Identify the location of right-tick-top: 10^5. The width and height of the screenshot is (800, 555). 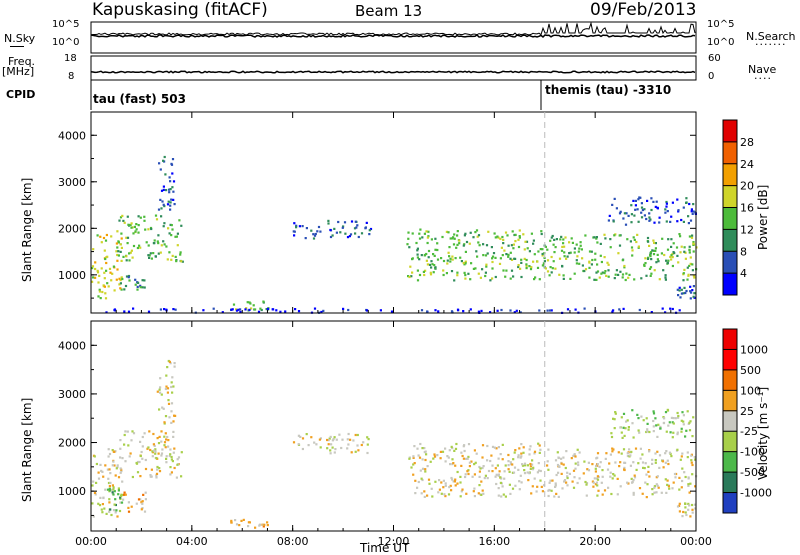
(721, 24).